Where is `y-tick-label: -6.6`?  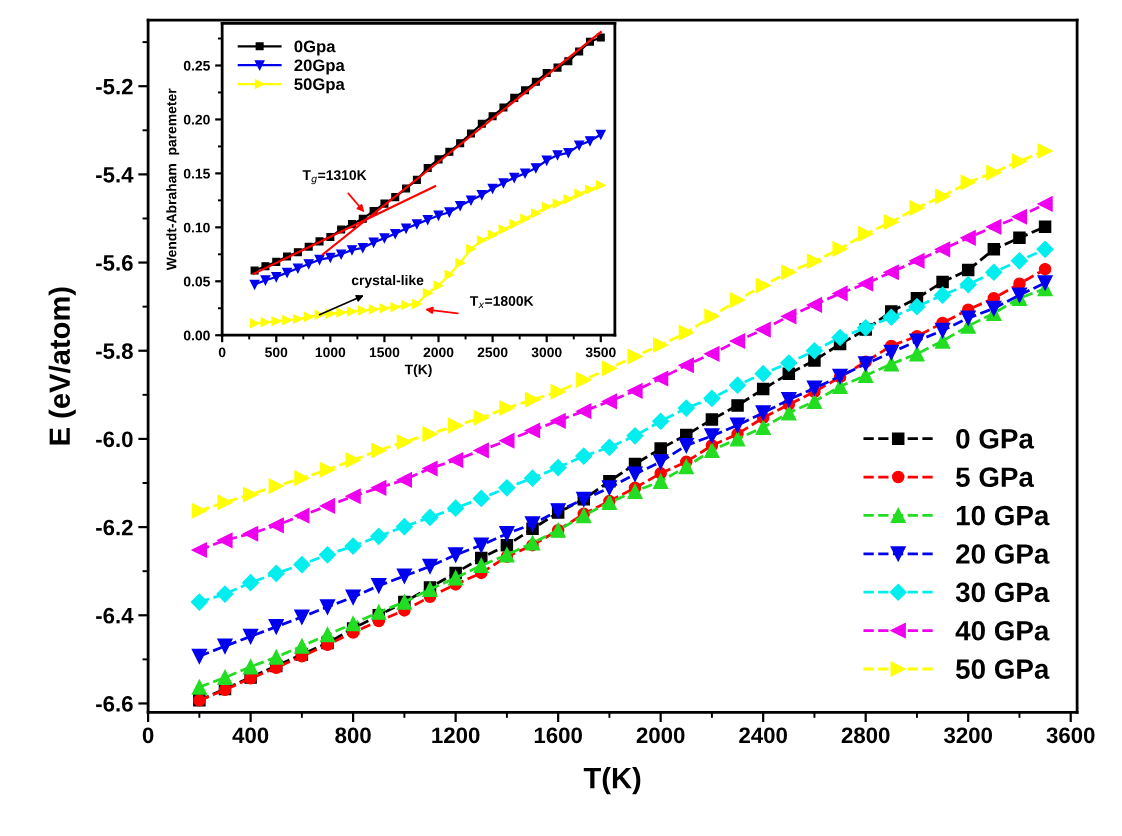 y-tick-label: -6.6 is located at coordinates (114, 703).